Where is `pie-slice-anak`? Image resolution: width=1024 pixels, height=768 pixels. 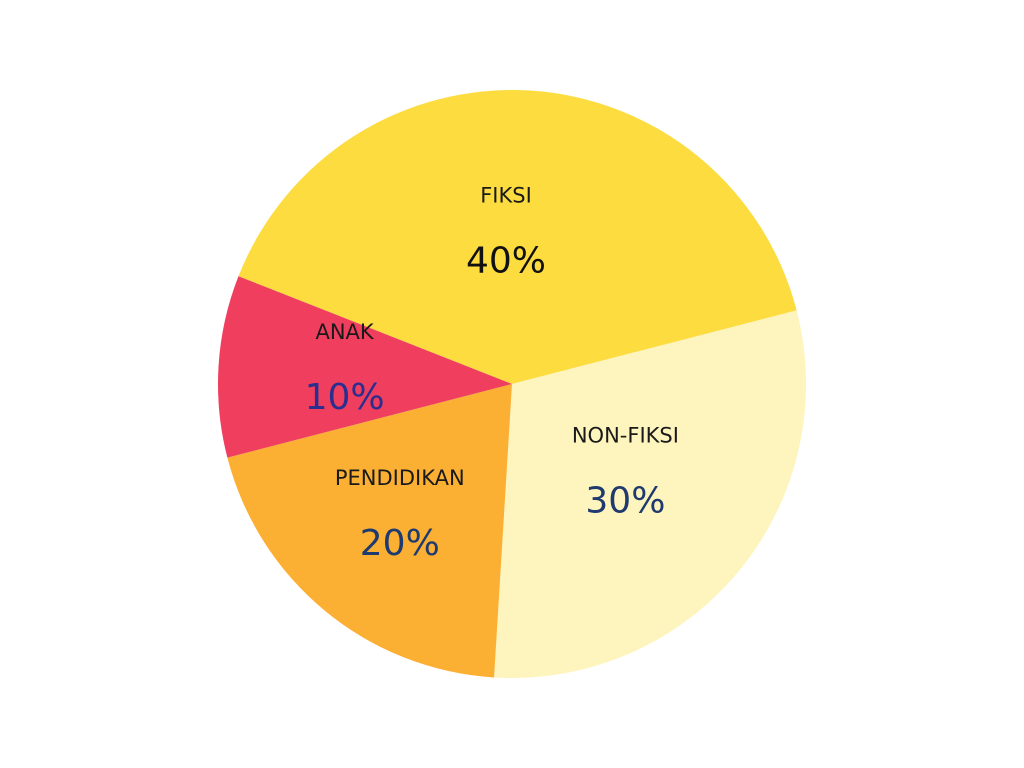 pie-slice-anak is located at coordinates (365, 367).